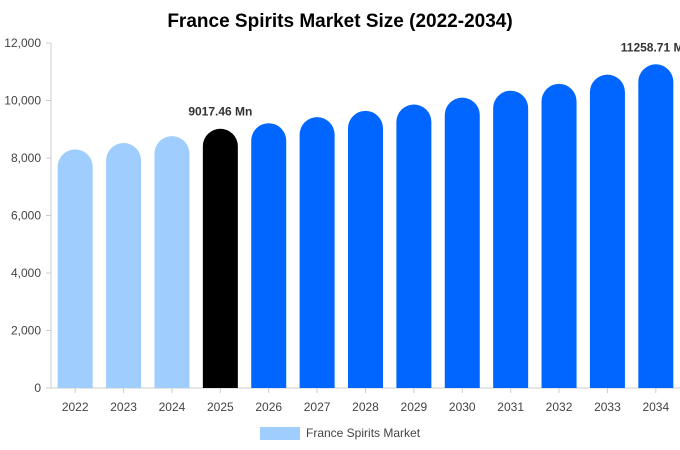 The image size is (680, 450). Describe the element at coordinates (559, 407) in the screenshot. I see `x-tick-label: 2032` at that location.